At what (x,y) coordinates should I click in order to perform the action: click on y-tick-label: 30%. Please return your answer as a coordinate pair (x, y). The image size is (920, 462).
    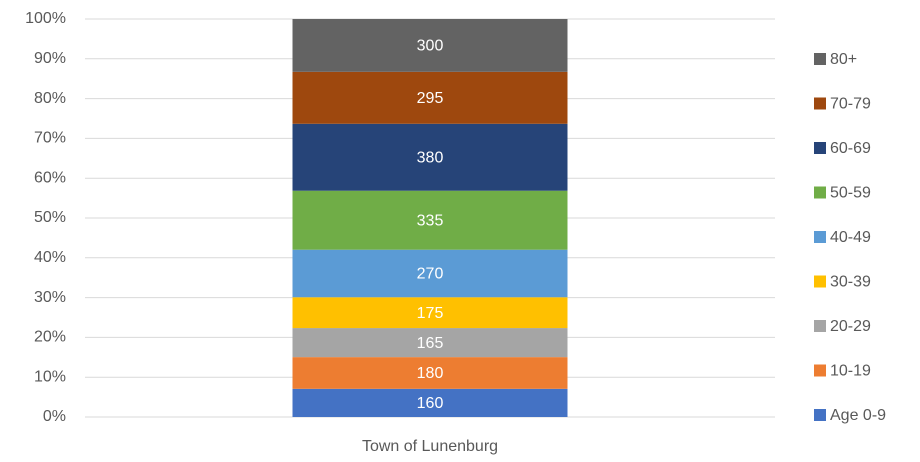
    Looking at the image, I should click on (50, 297).